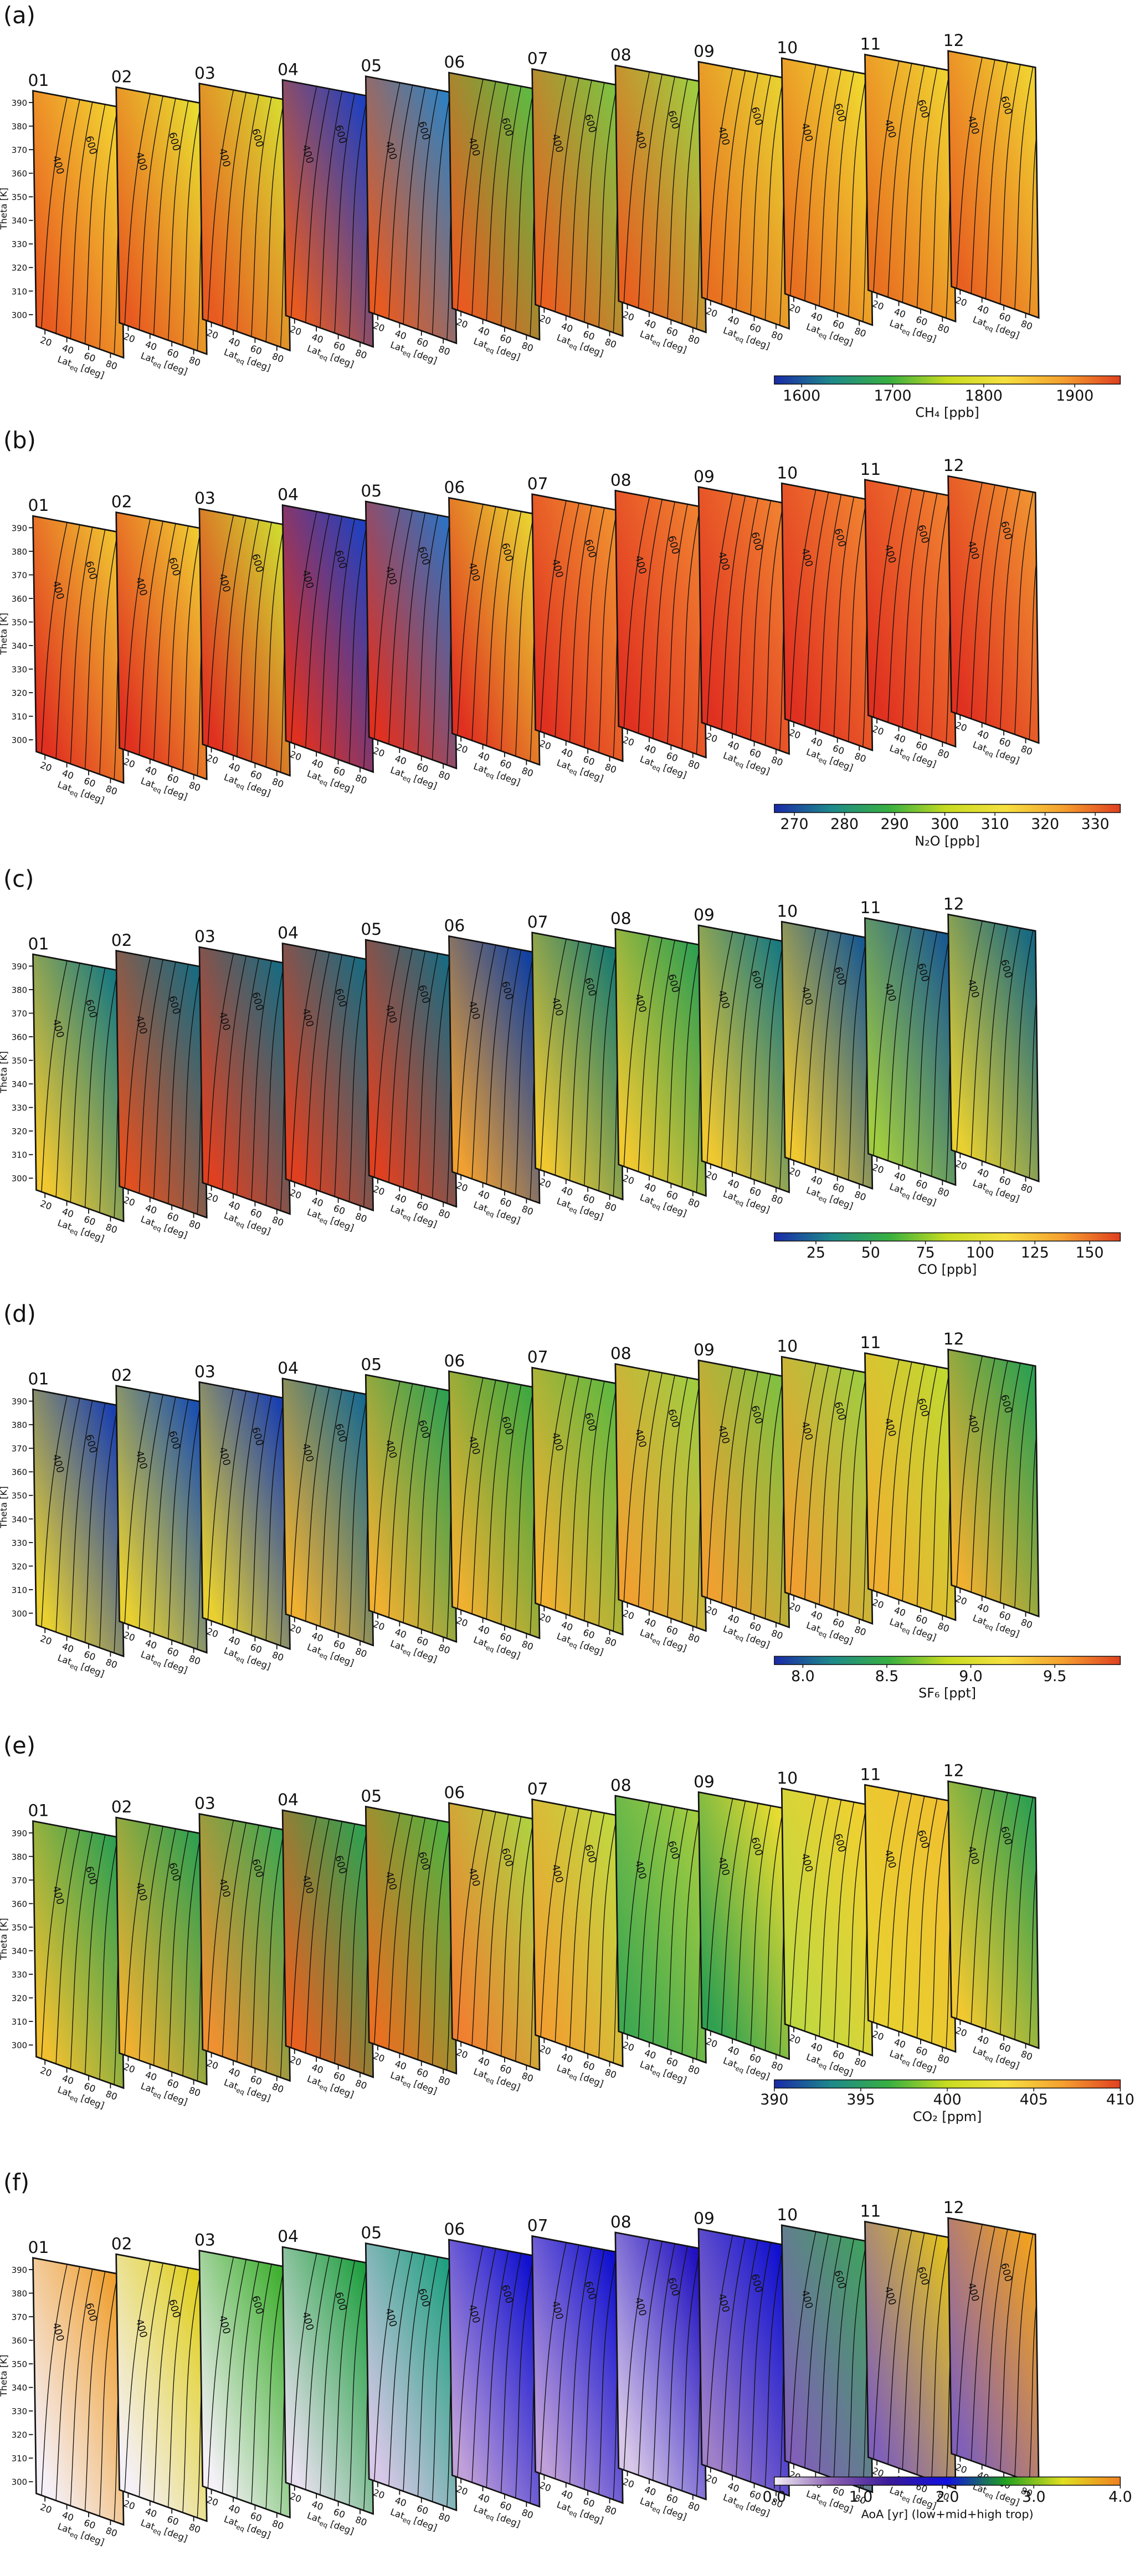  I want to click on y-tick-label: 330, so click(20, 1975).